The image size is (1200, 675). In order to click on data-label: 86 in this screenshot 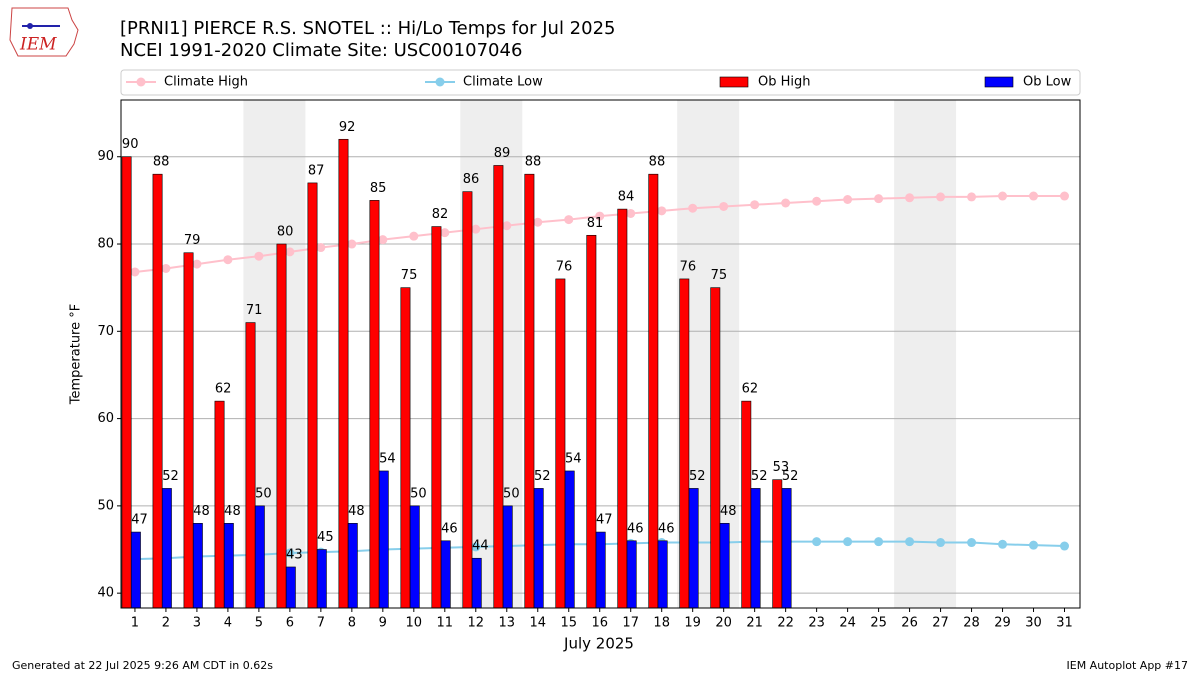, I will do `click(471, 179)`.